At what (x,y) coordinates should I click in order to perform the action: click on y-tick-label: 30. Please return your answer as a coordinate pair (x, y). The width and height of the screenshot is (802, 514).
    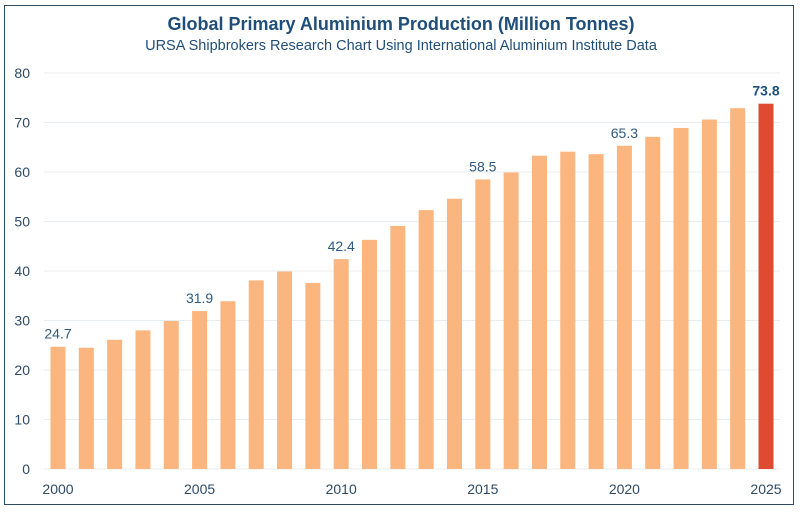
    Looking at the image, I should click on (22, 321).